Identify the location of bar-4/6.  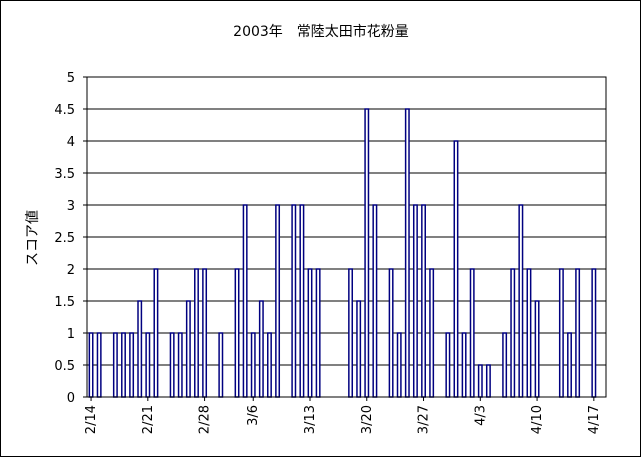
(505, 365).